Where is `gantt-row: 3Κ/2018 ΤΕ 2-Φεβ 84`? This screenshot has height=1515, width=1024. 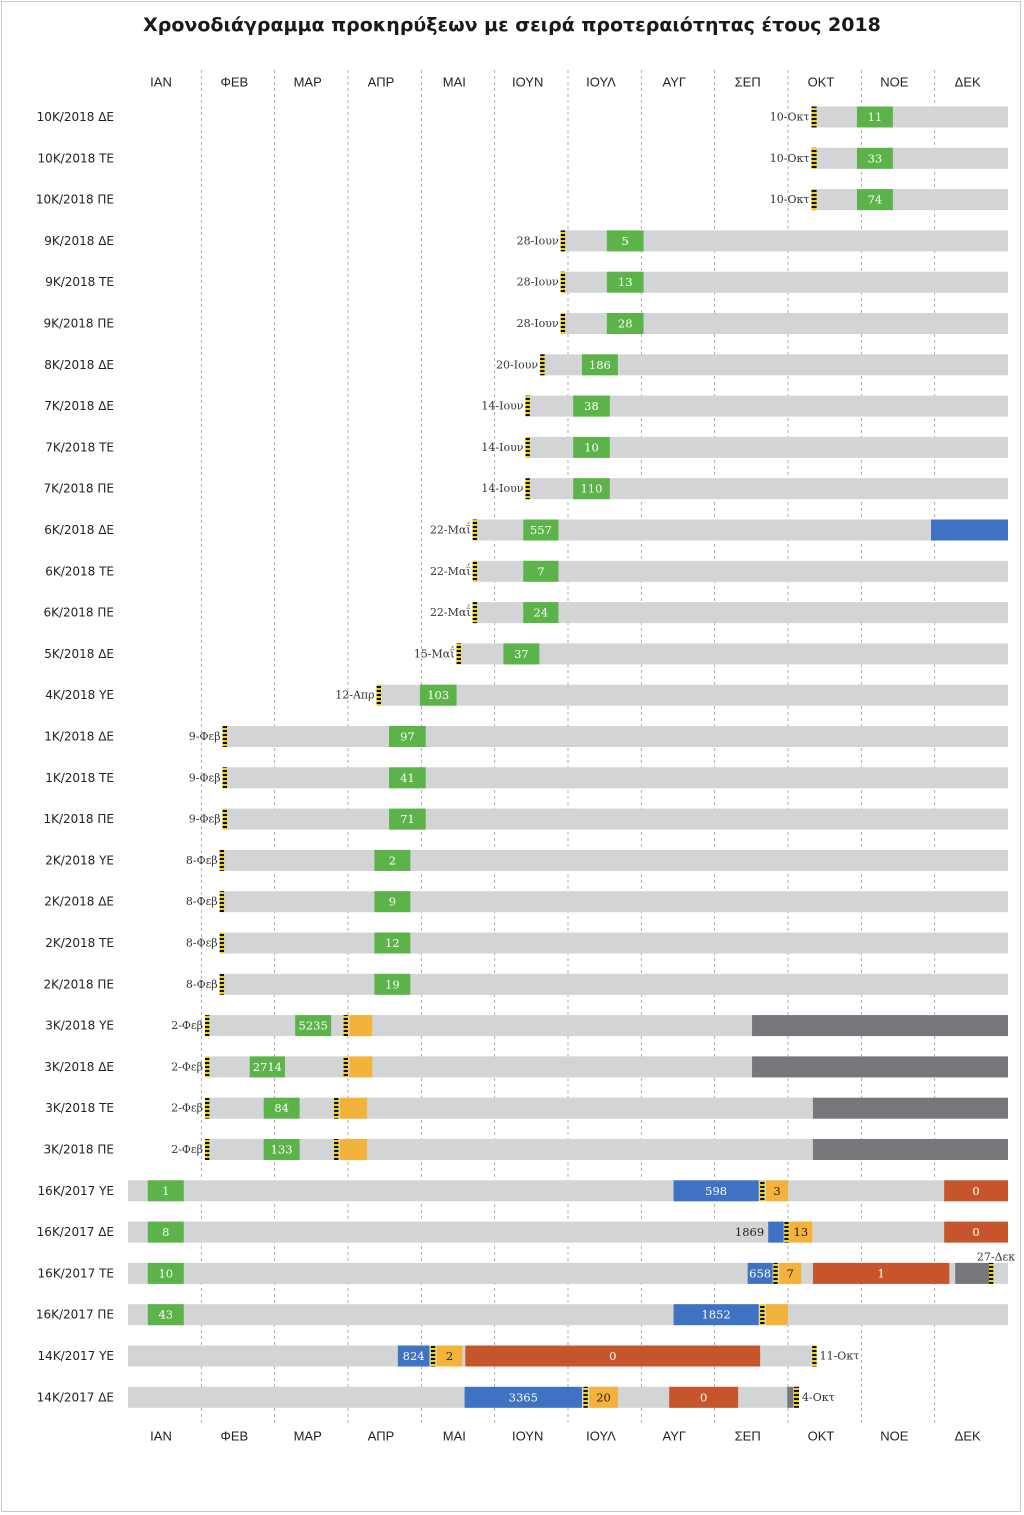 gantt-row: 3Κ/2018 ΤΕ 2-Φεβ 84 is located at coordinates (526, 1108).